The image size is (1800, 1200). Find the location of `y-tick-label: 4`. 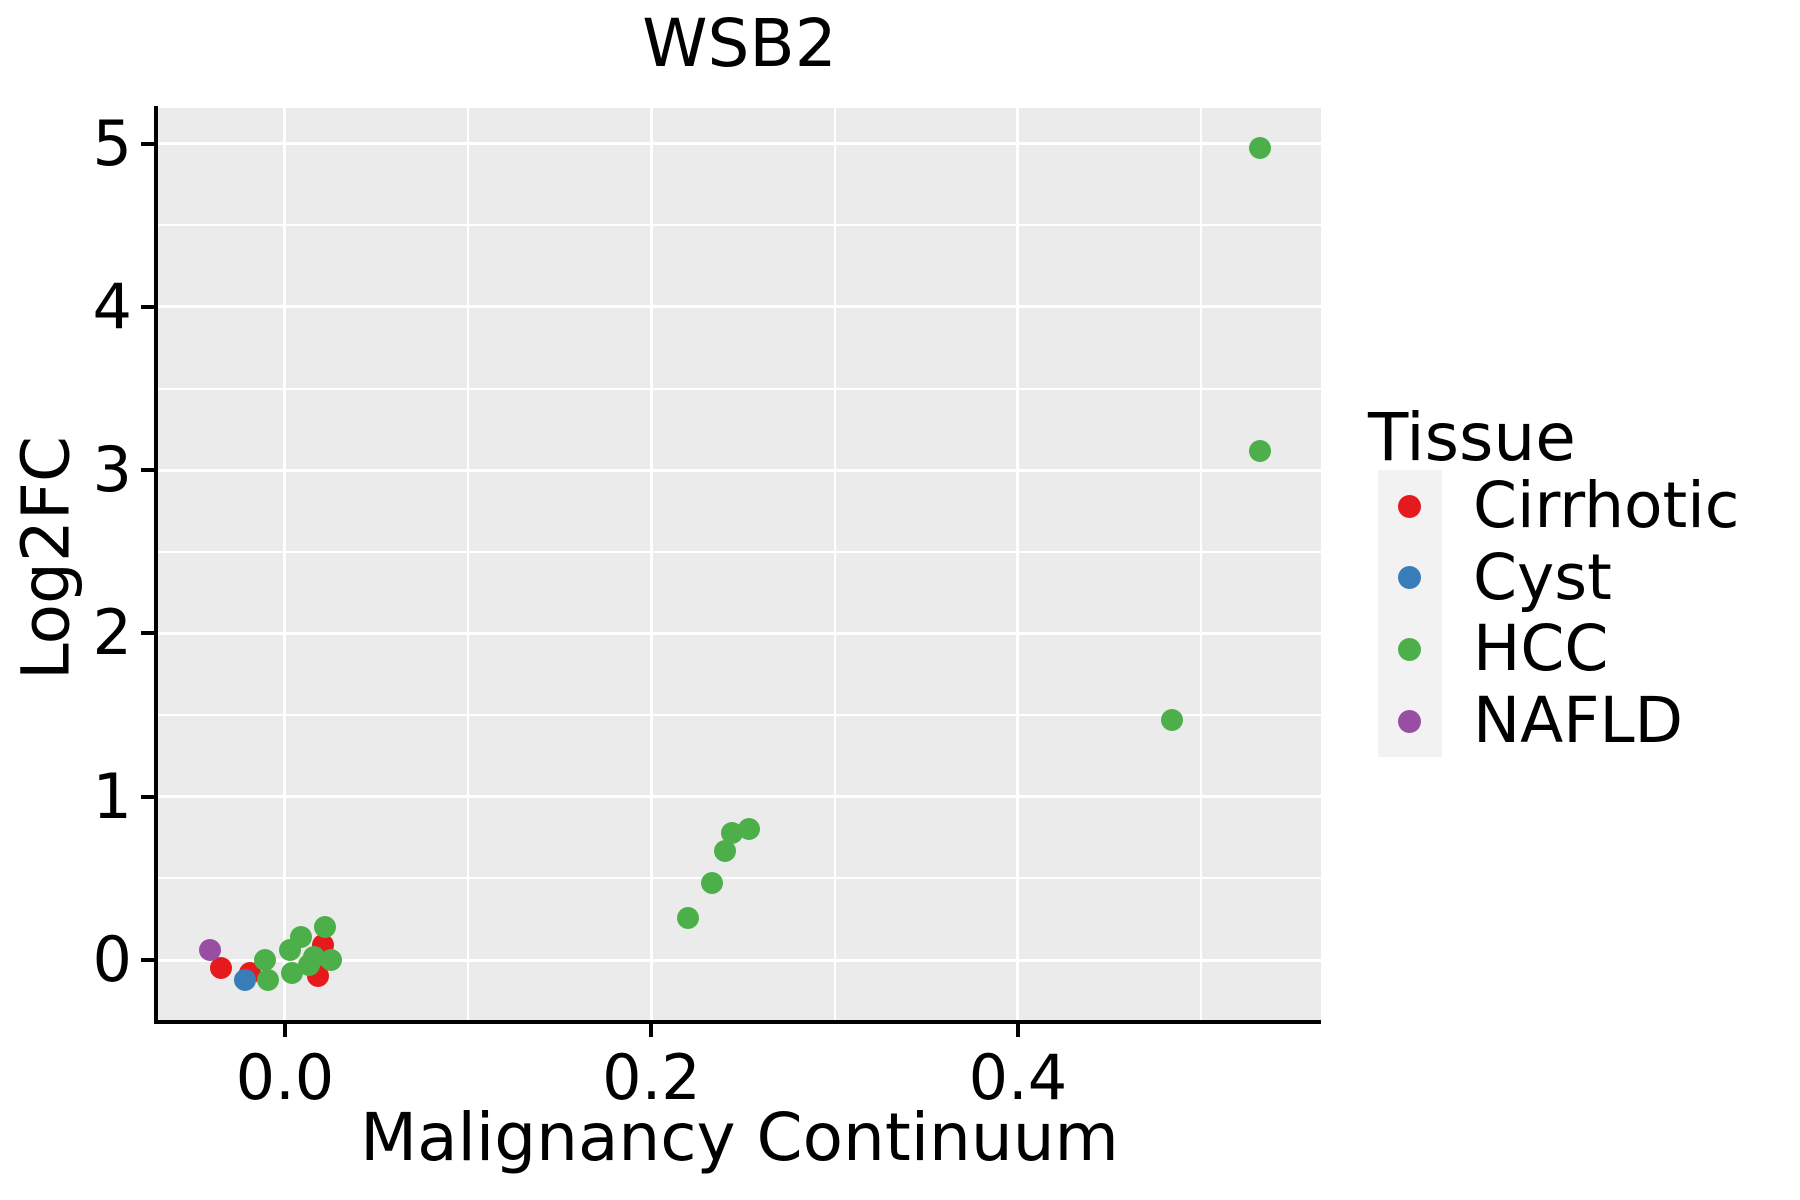

y-tick-label: 4 is located at coordinates (112, 306).